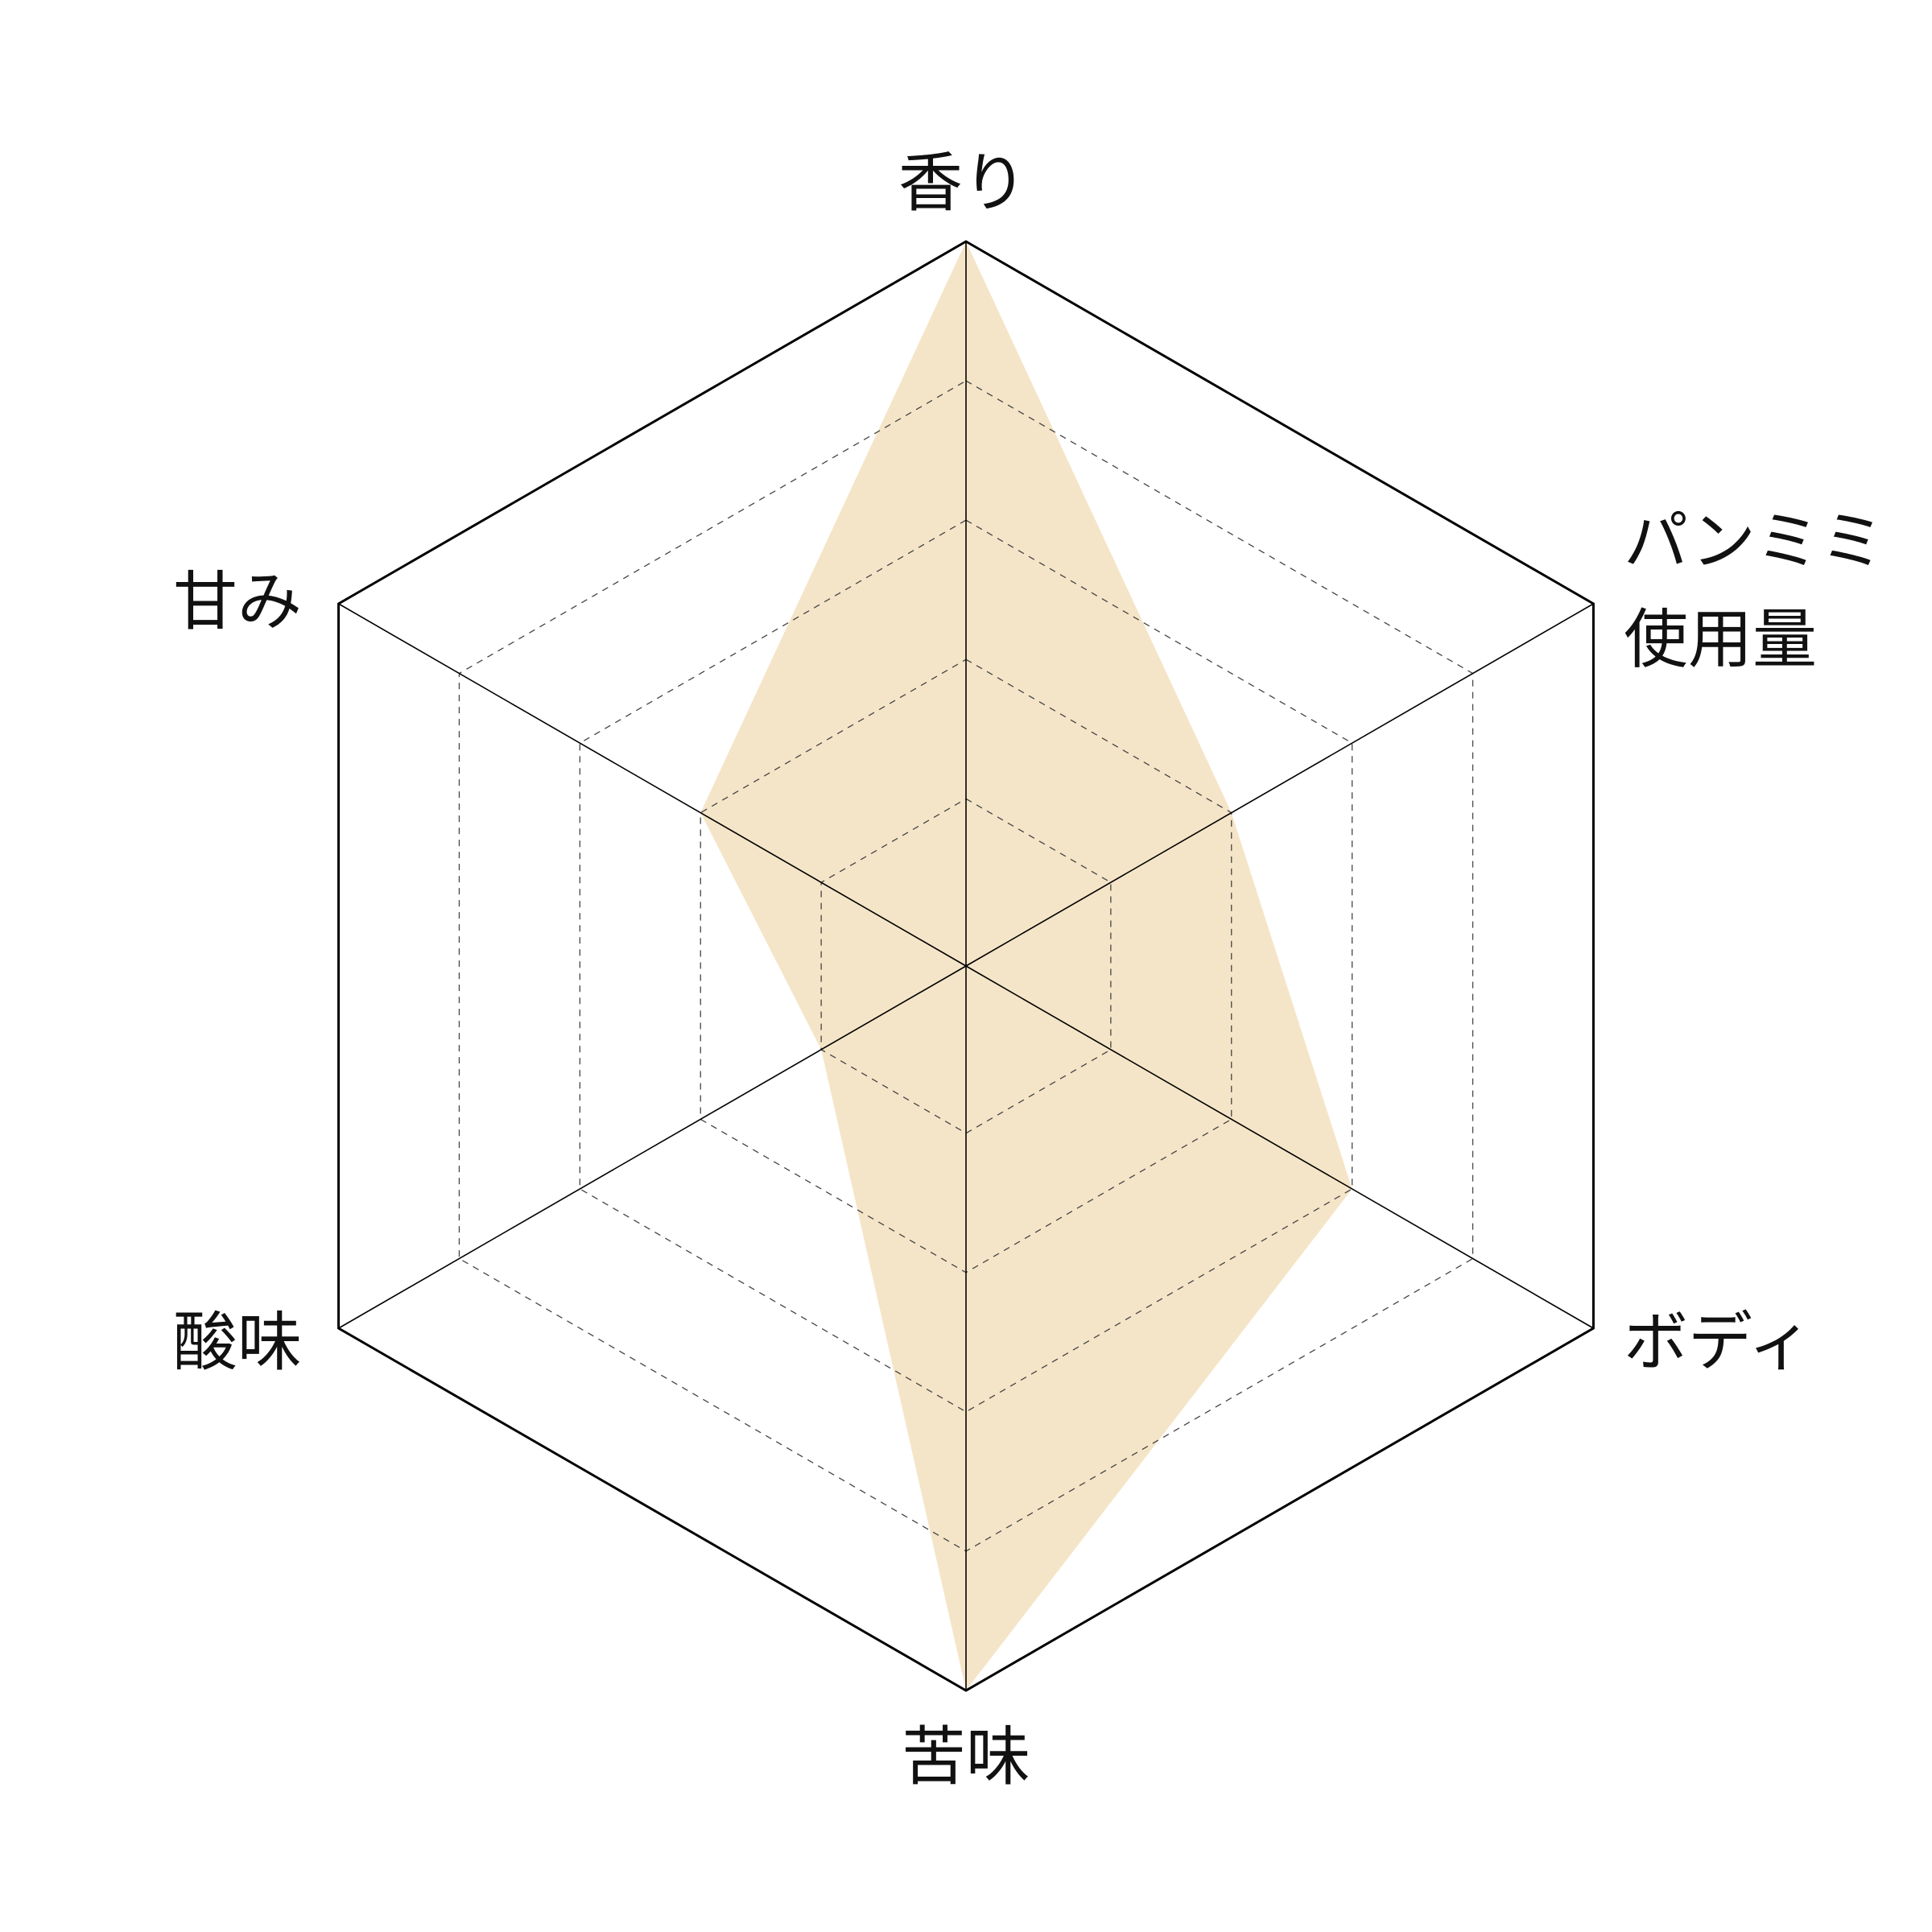 This screenshot has height=1932, width=1932. What do you see at coordinates (966, 1756) in the screenshot?
I see `axis-label: 苦味` at bounding box center [966, 1756].